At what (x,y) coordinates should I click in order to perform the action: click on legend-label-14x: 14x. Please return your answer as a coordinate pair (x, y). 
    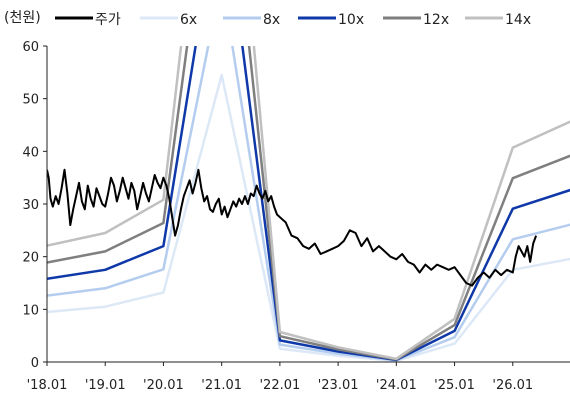
    Looking at the image, I should click on (518, 20).